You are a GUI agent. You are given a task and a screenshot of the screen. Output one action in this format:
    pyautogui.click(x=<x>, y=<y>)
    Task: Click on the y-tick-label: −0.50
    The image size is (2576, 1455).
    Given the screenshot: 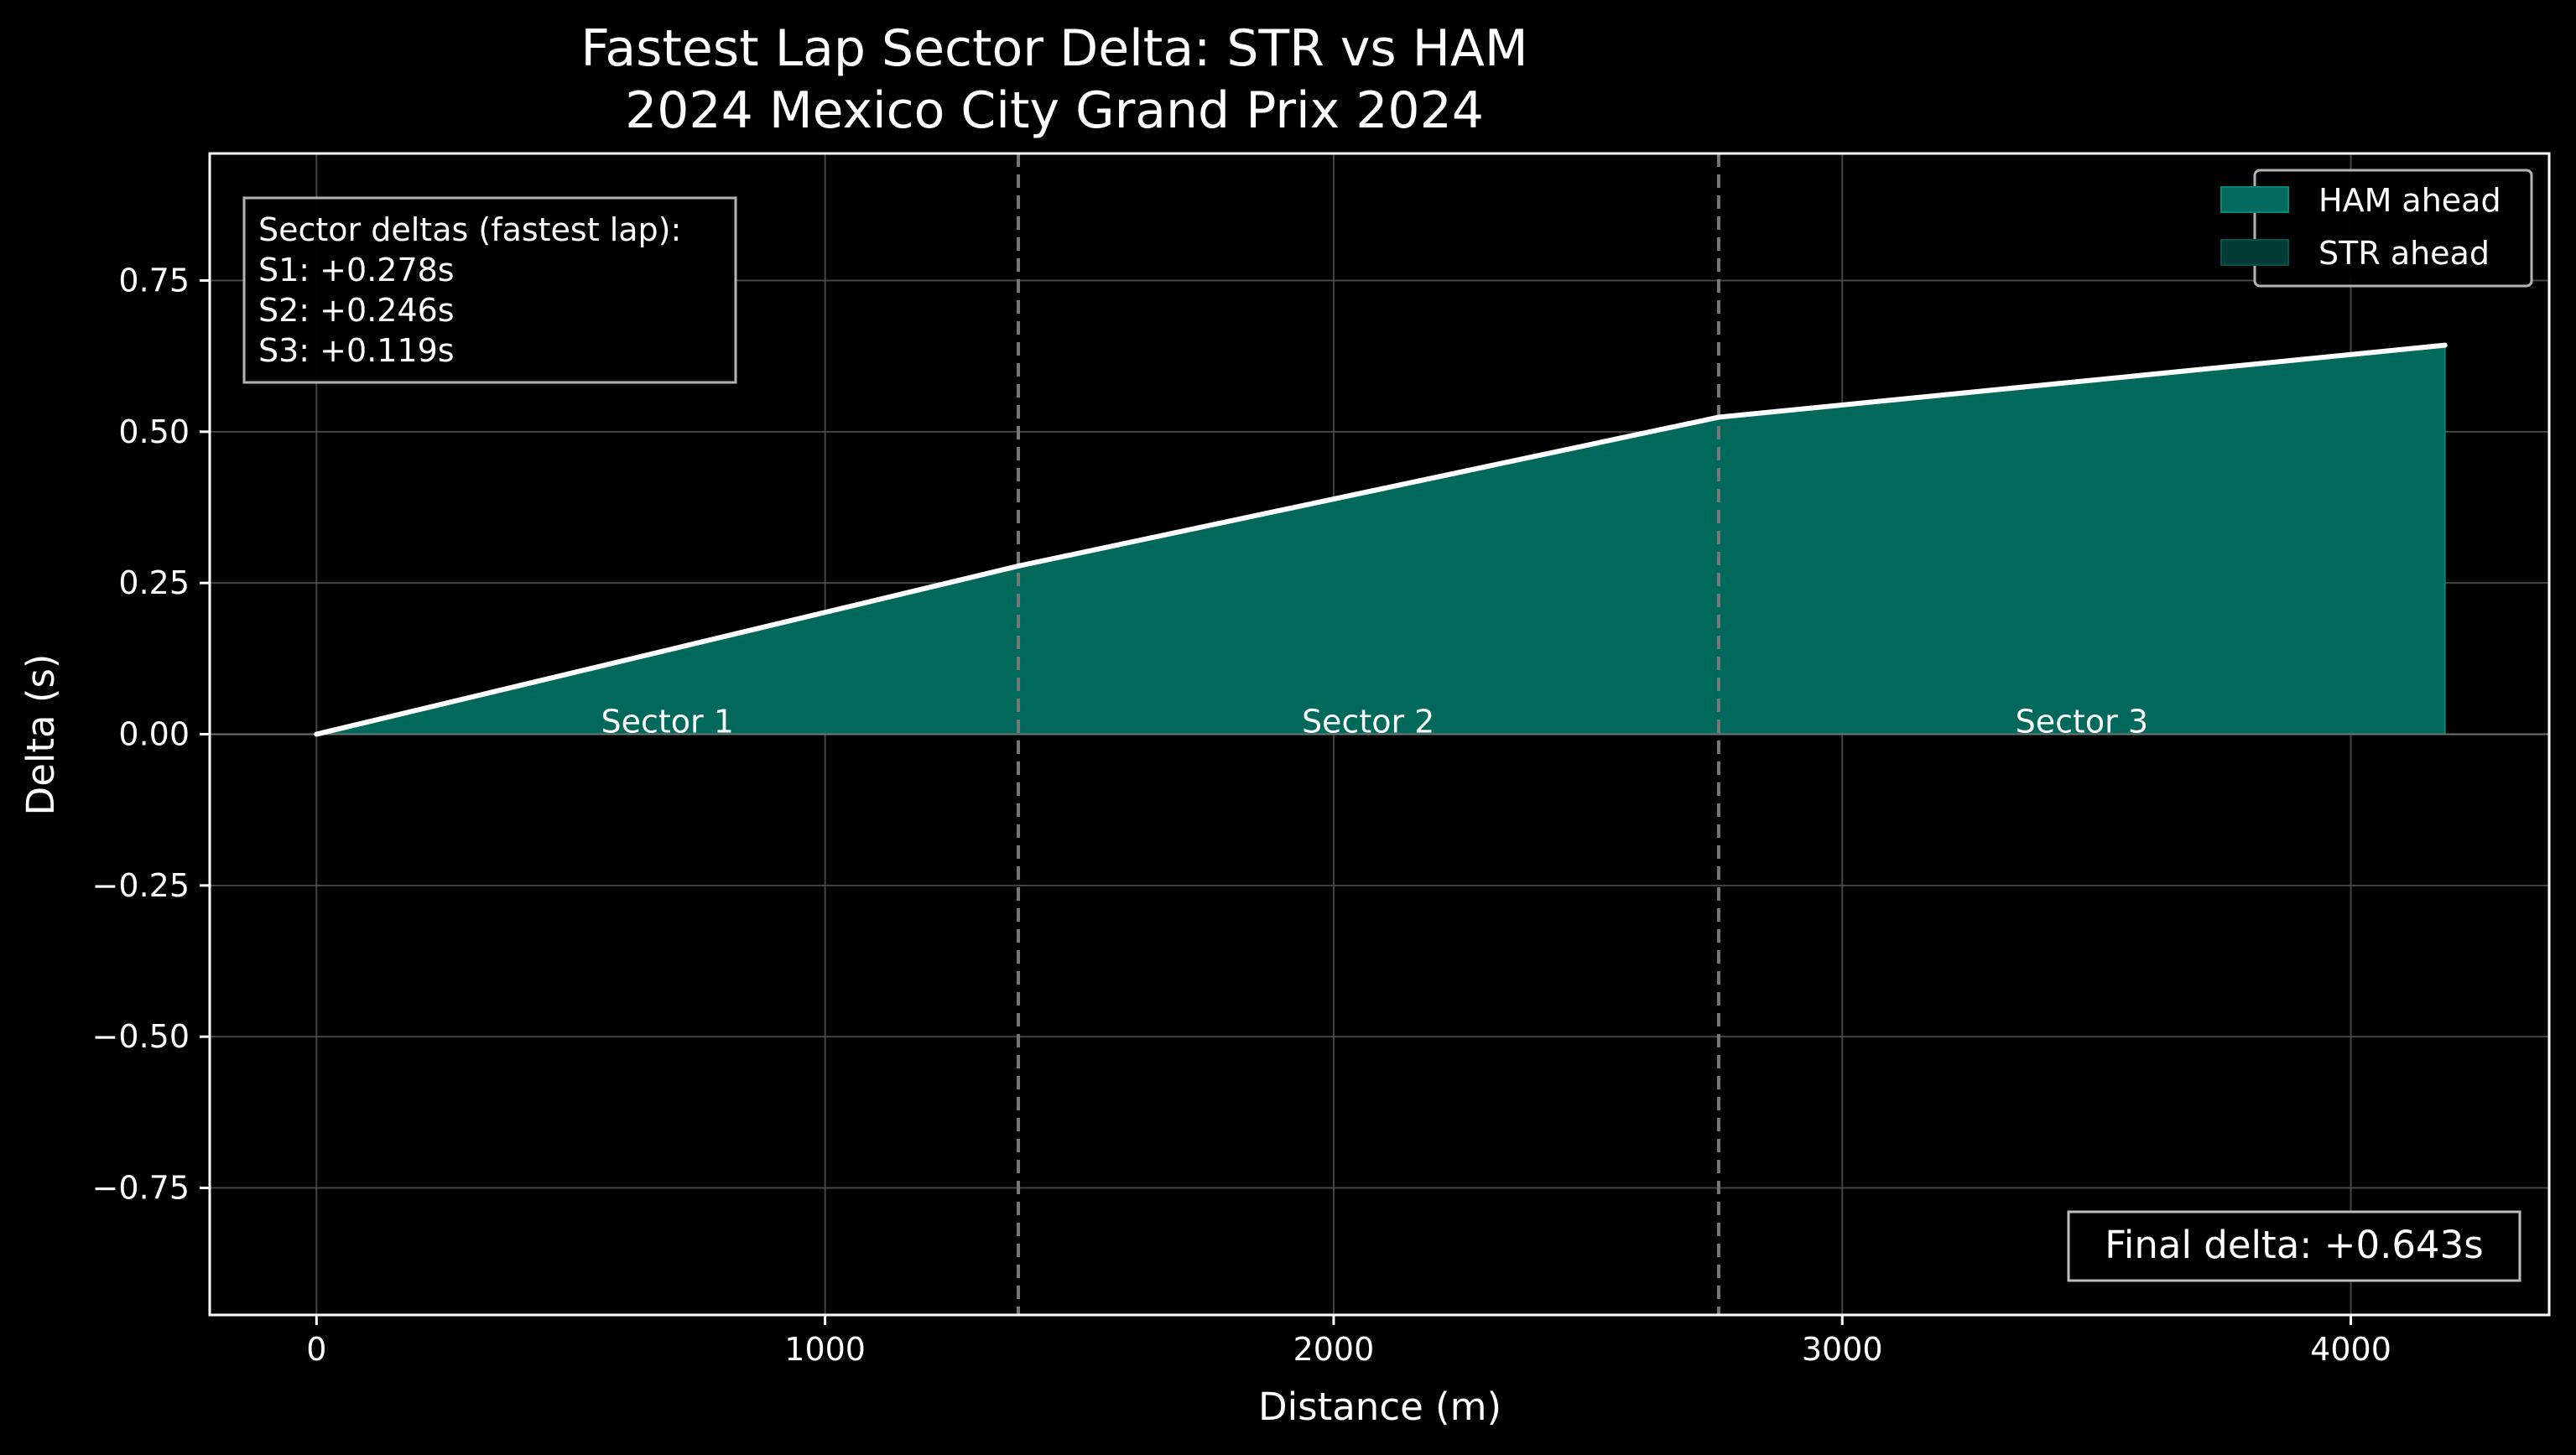 What is the action you would take?
    pyautogui.click(x=141, y=1036)
    